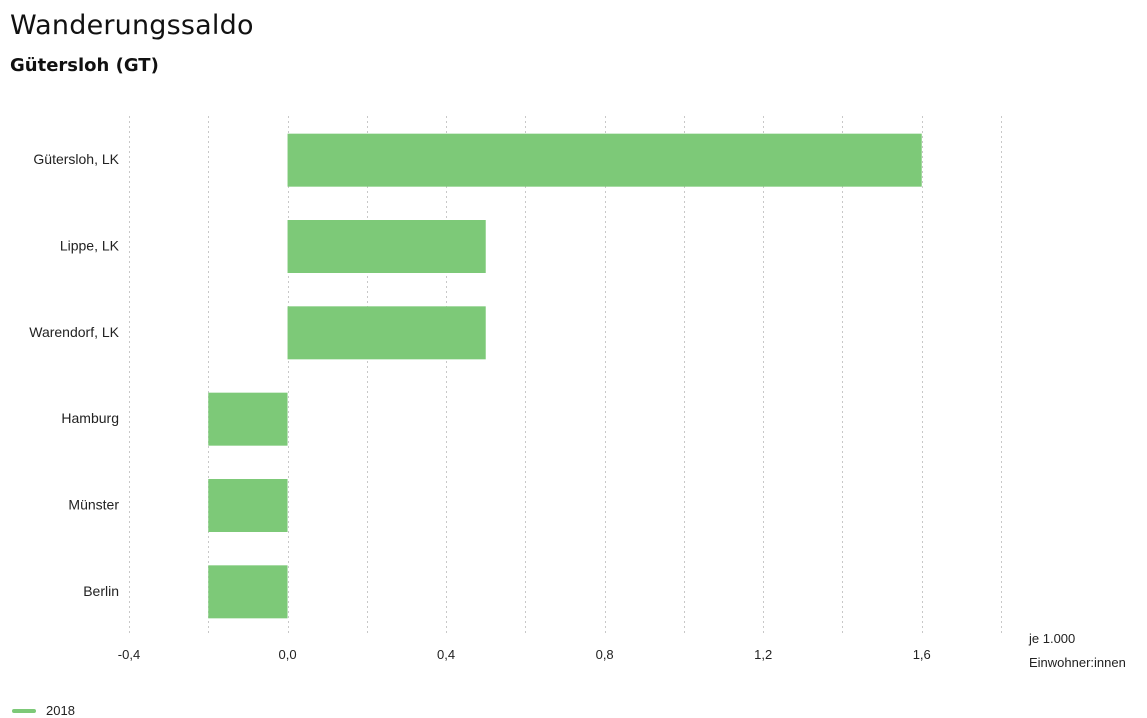 This screenshot has height=718, width=1147. I want to click on x-tick-label: 0,0, so click(288, 654).